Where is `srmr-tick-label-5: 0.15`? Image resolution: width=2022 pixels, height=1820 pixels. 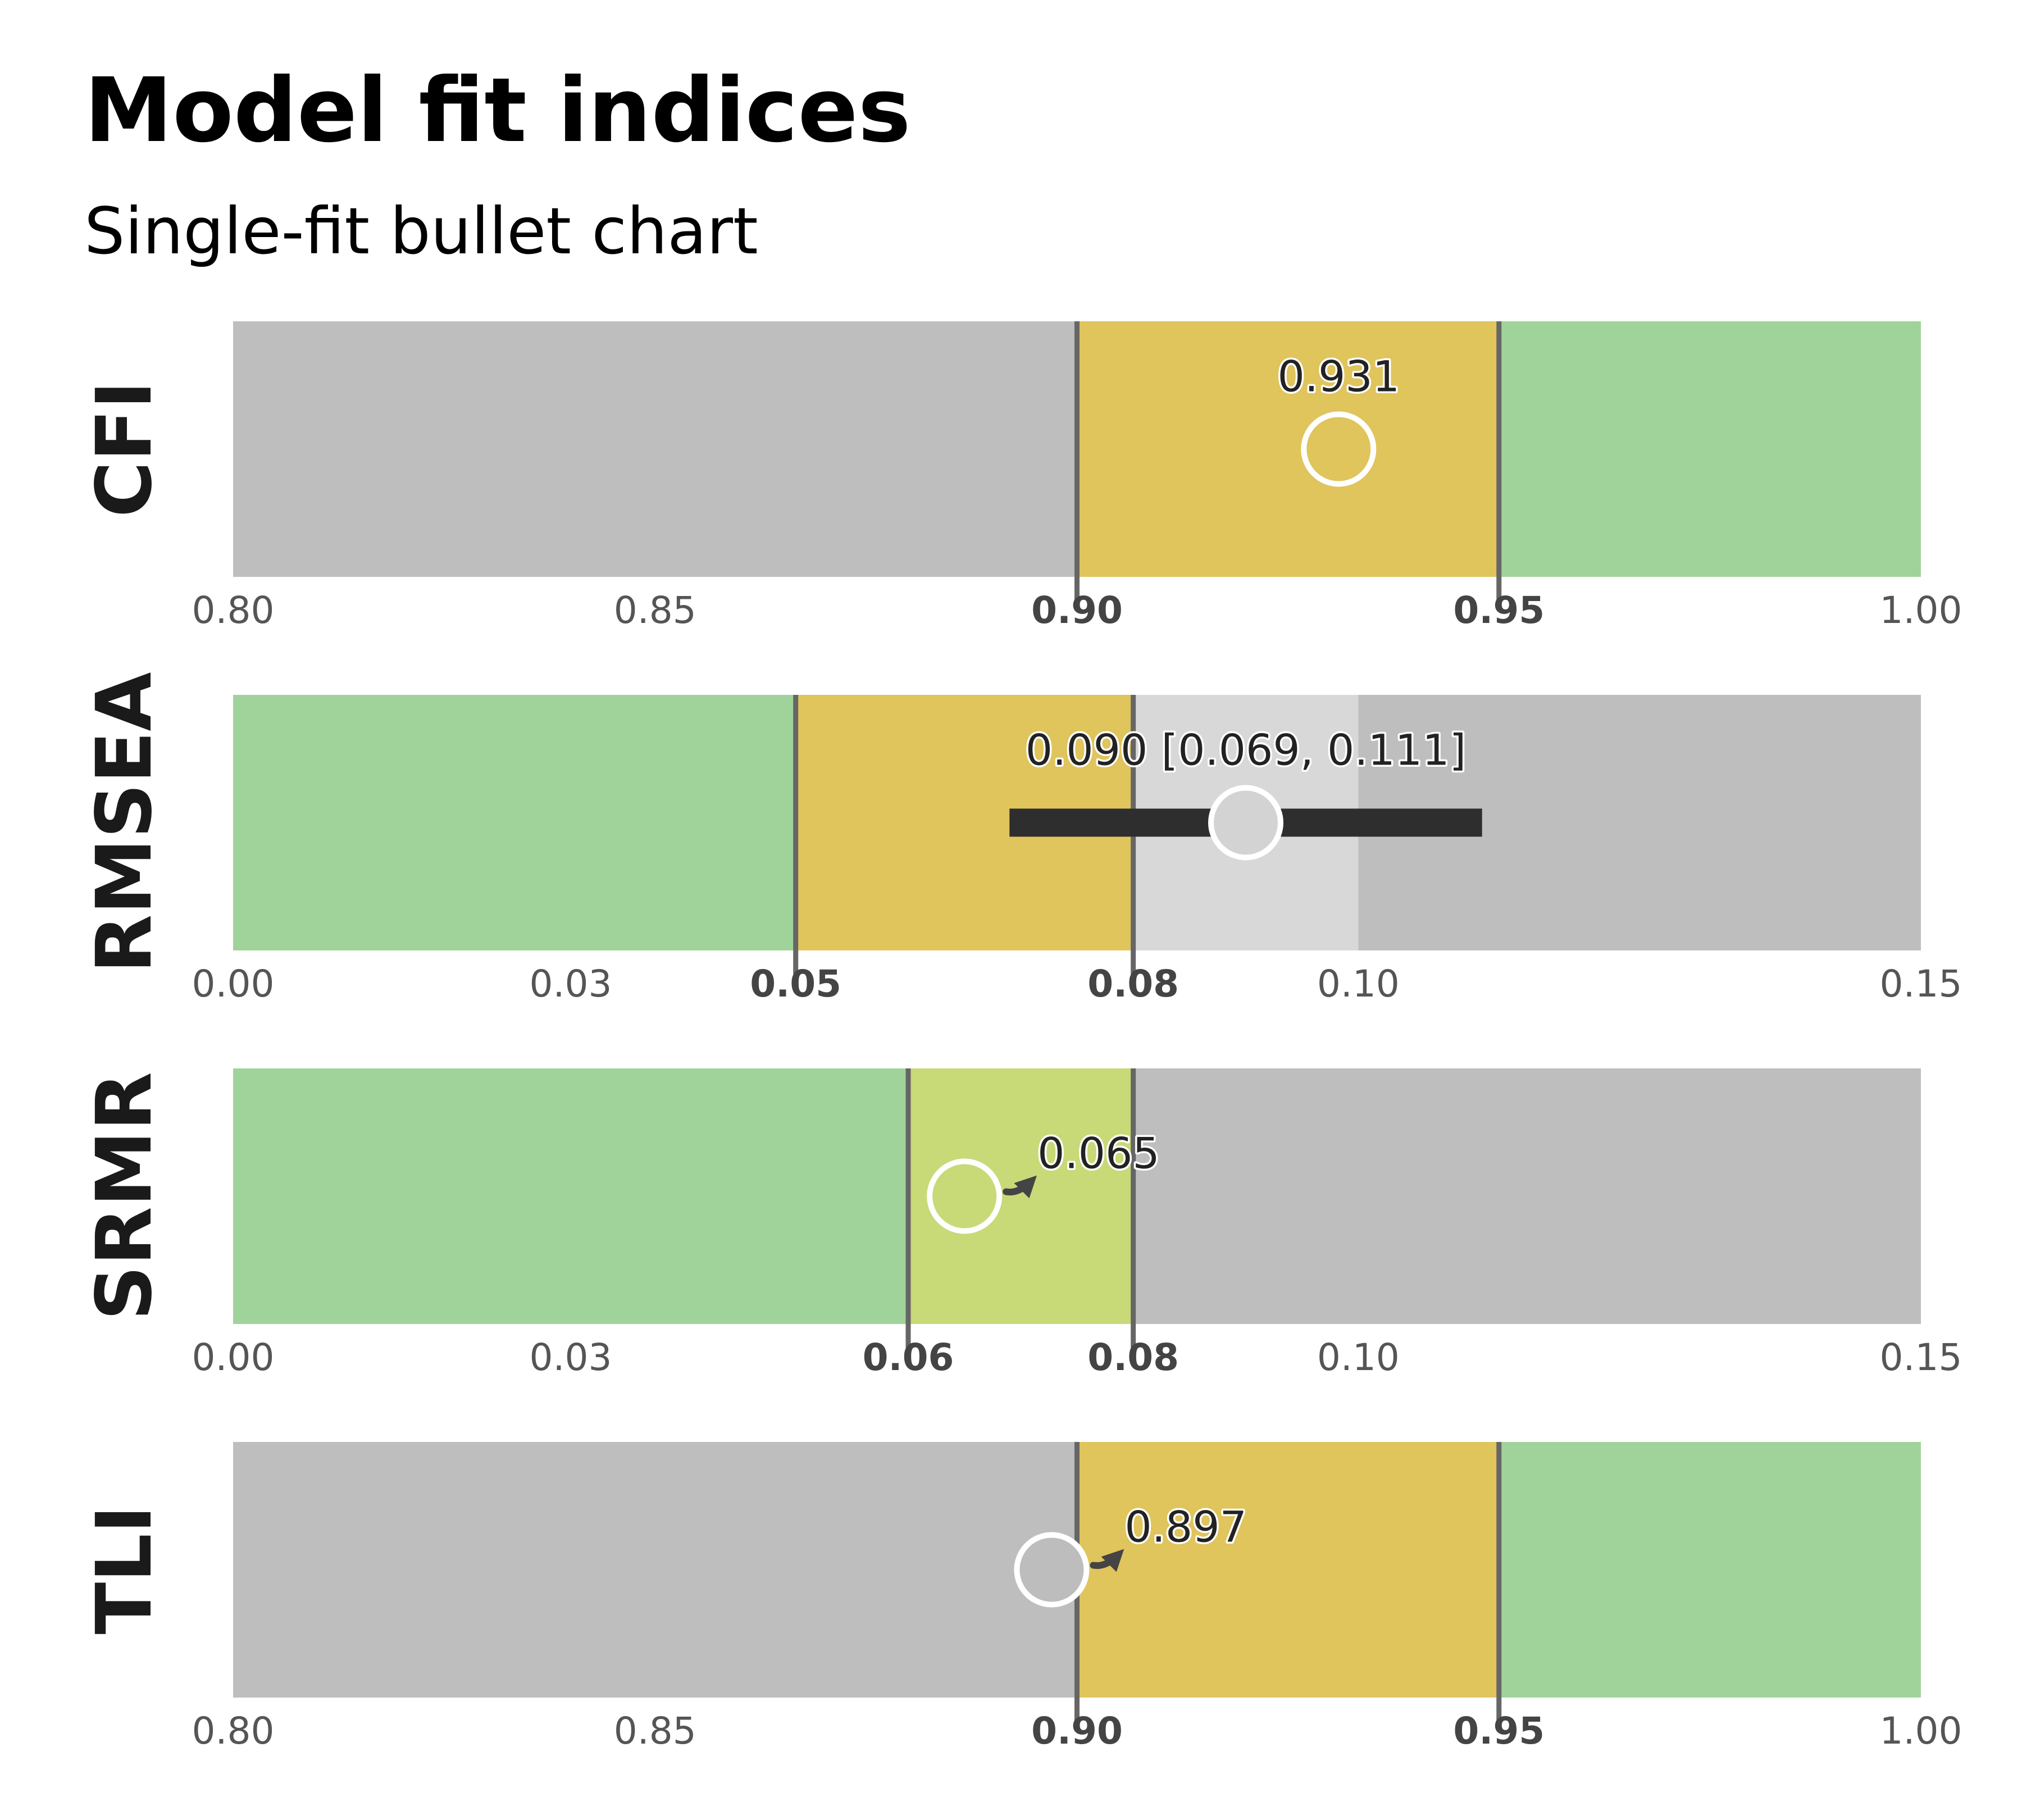 srmr-tick-label-5: 0.15 is located at coordinates (1921, 1357).